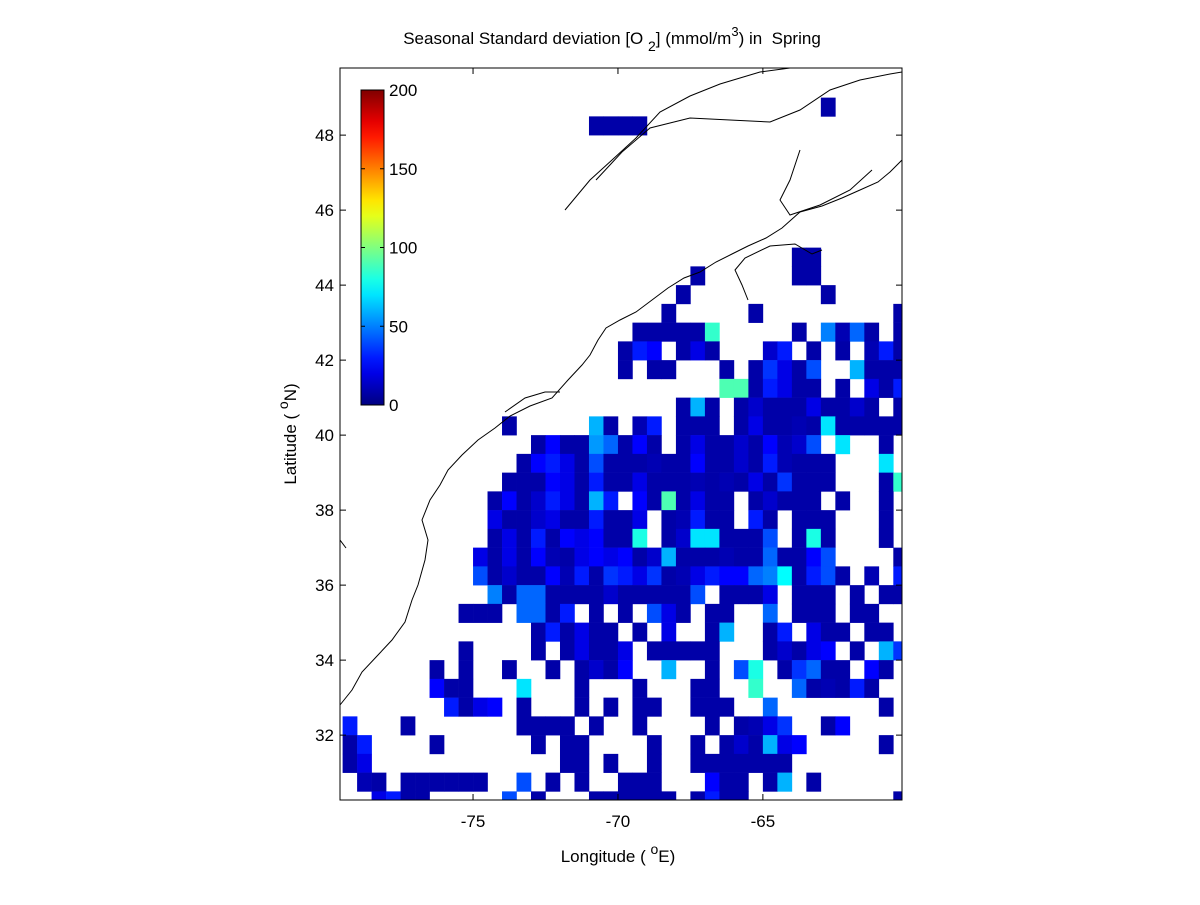 This screenshot has width=1200, height=905. I want to click on label-part: N), so click(290, 392).